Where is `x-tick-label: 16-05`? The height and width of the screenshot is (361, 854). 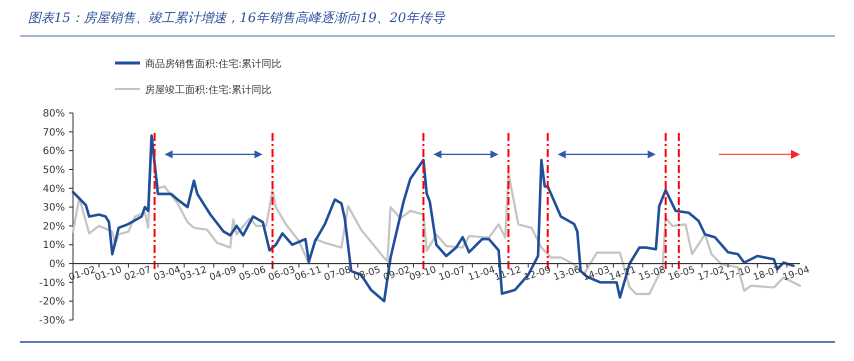 x-tick-label: 16-05 is located at coordinates (681, 274).